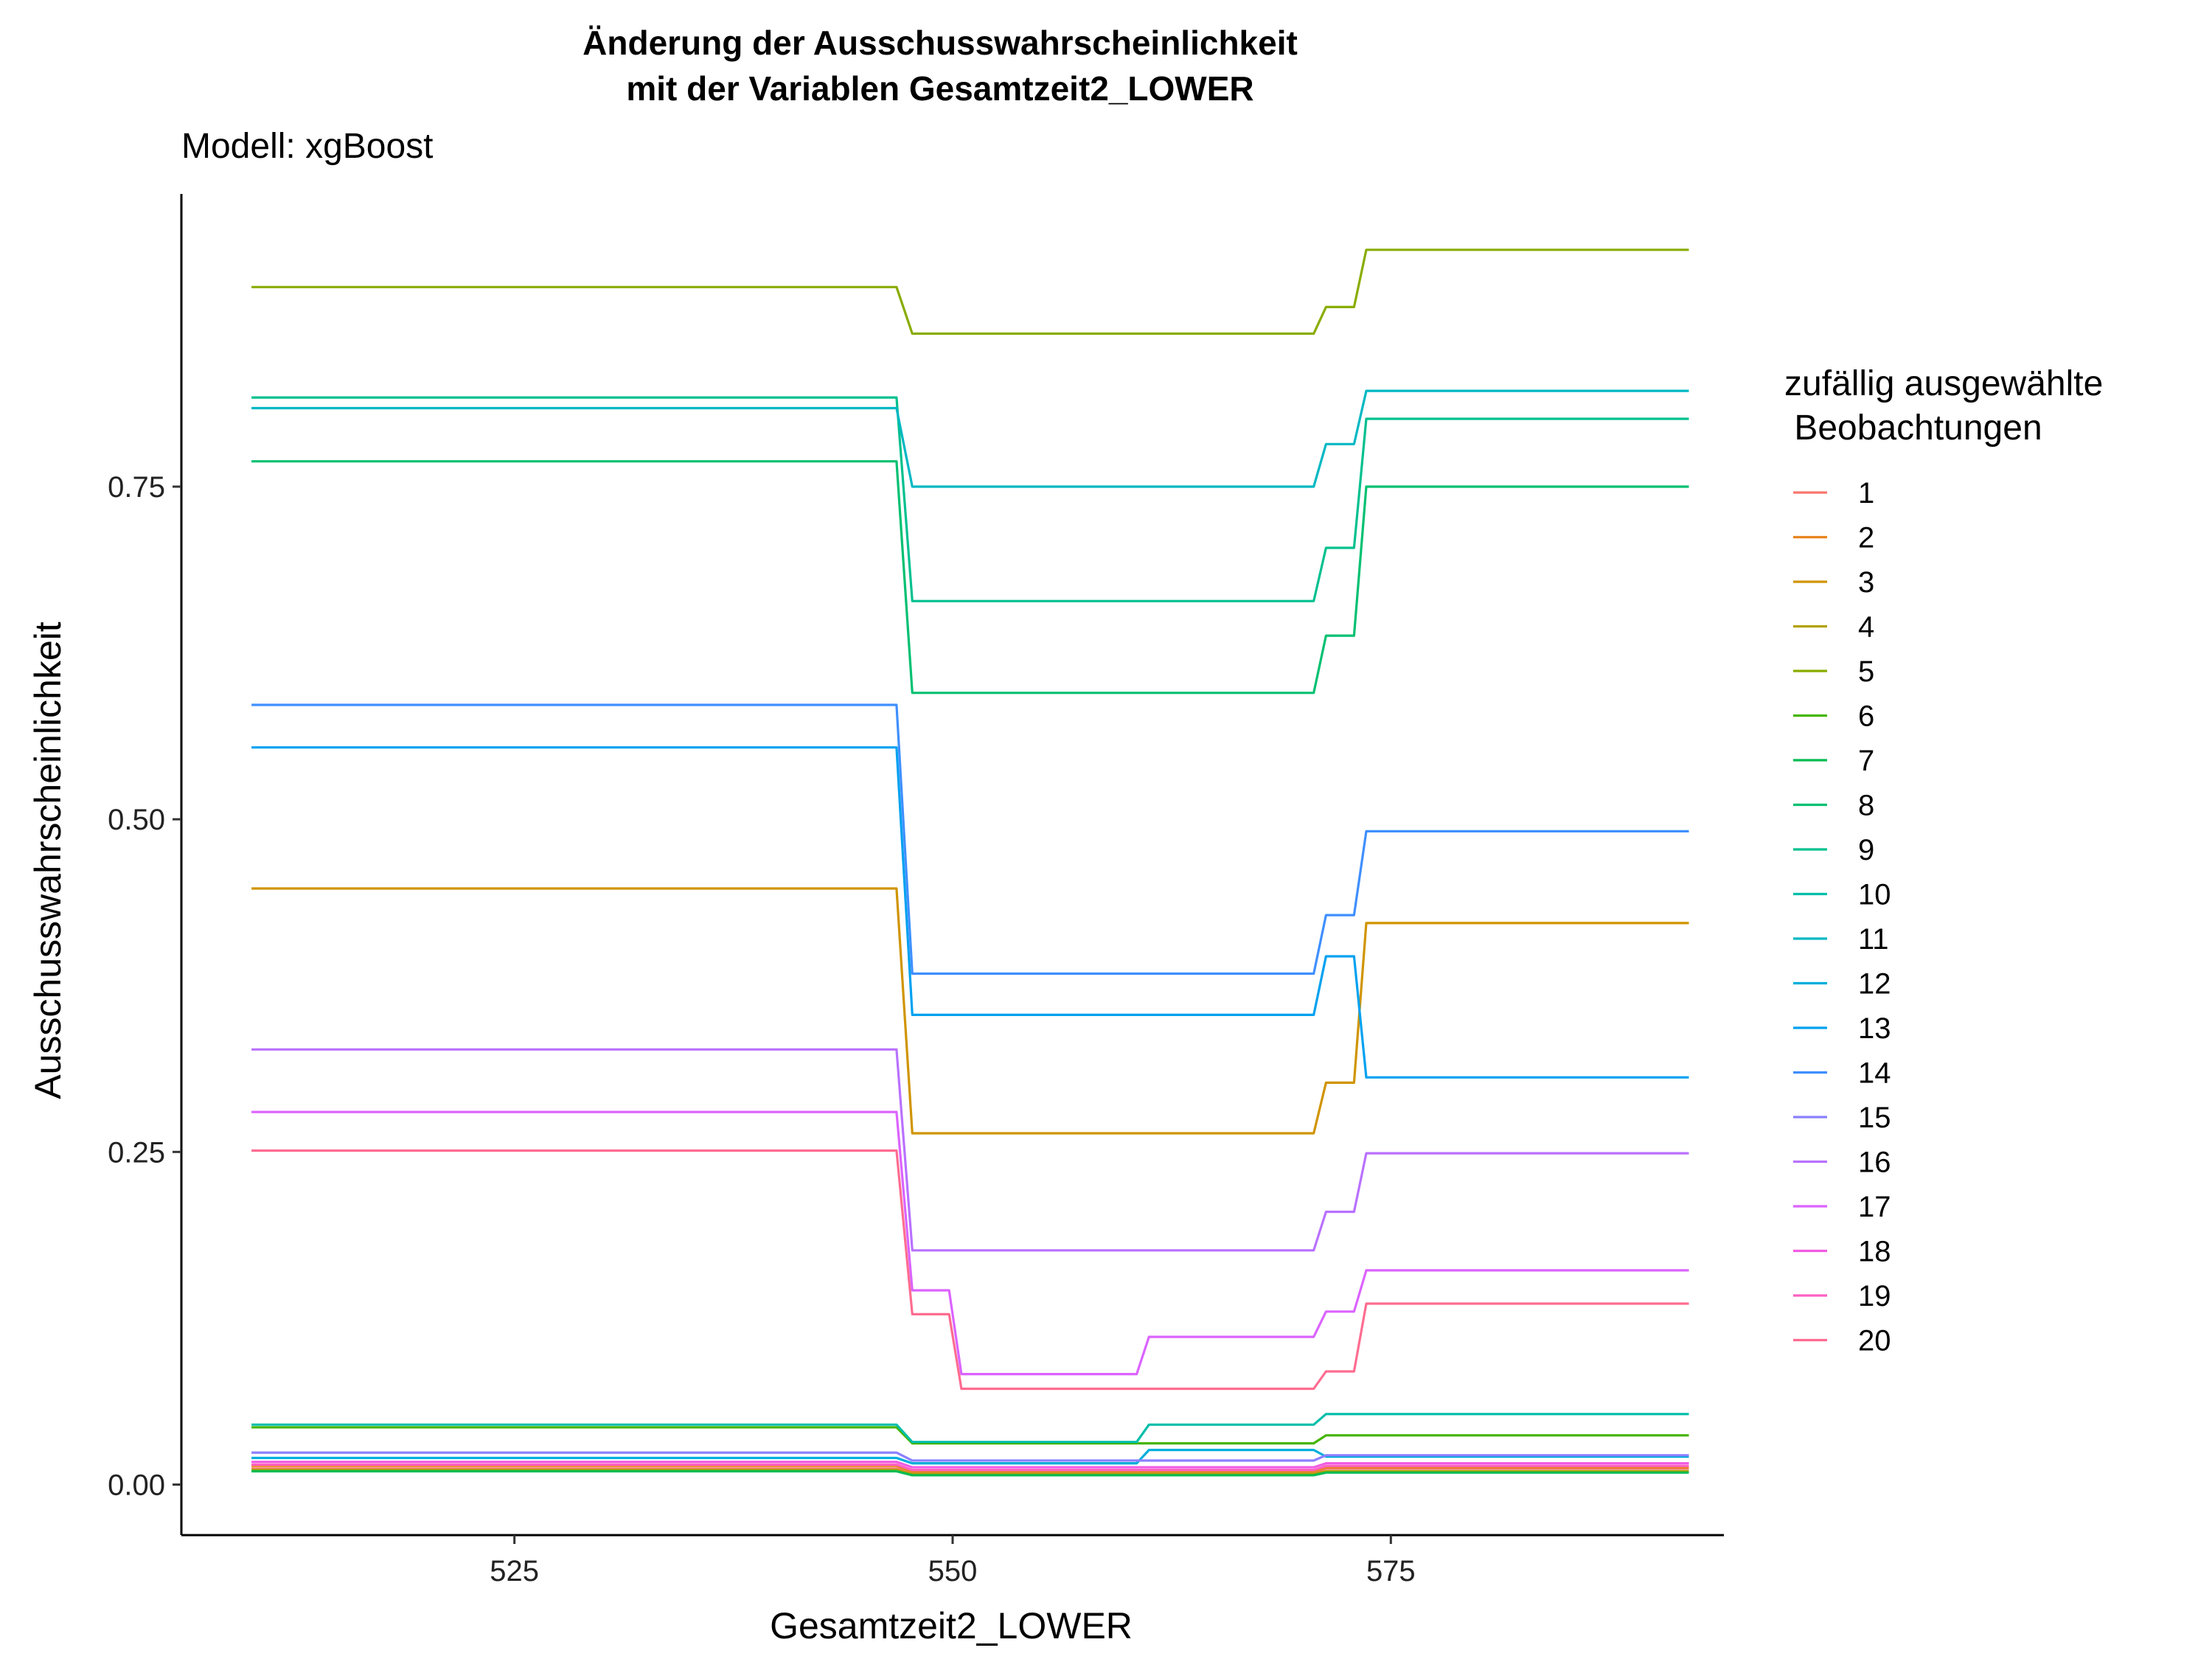 The width and height of the screenshot is (2212, 1659). What do you see at coordinates (1874, 1207) in the screenshot?
I see `legend-label-17: 17` at bounding box center [1874, 1207].